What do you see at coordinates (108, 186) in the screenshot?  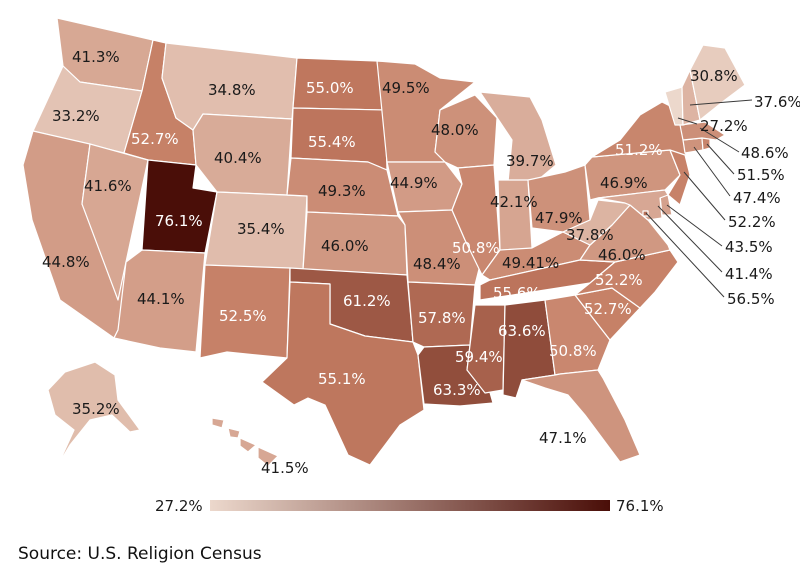 I see `label-nv: 41.6%` at bounding box center [108, 186].